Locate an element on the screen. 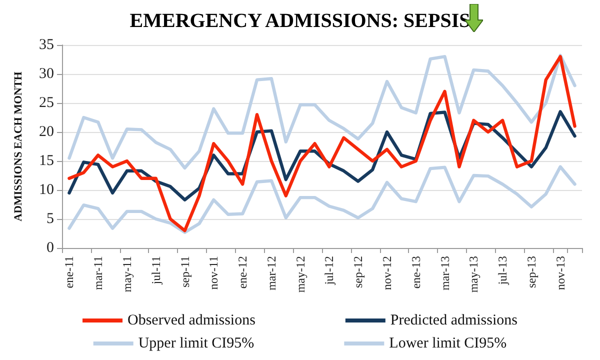  x-tick-label: nov-13 is located at coordinates (560, 273).